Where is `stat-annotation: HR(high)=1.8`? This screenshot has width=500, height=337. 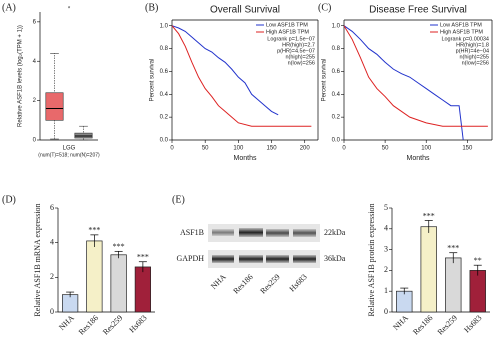
stat-annotation: HR(high)=1.8 is located at coordinates (472, 45).